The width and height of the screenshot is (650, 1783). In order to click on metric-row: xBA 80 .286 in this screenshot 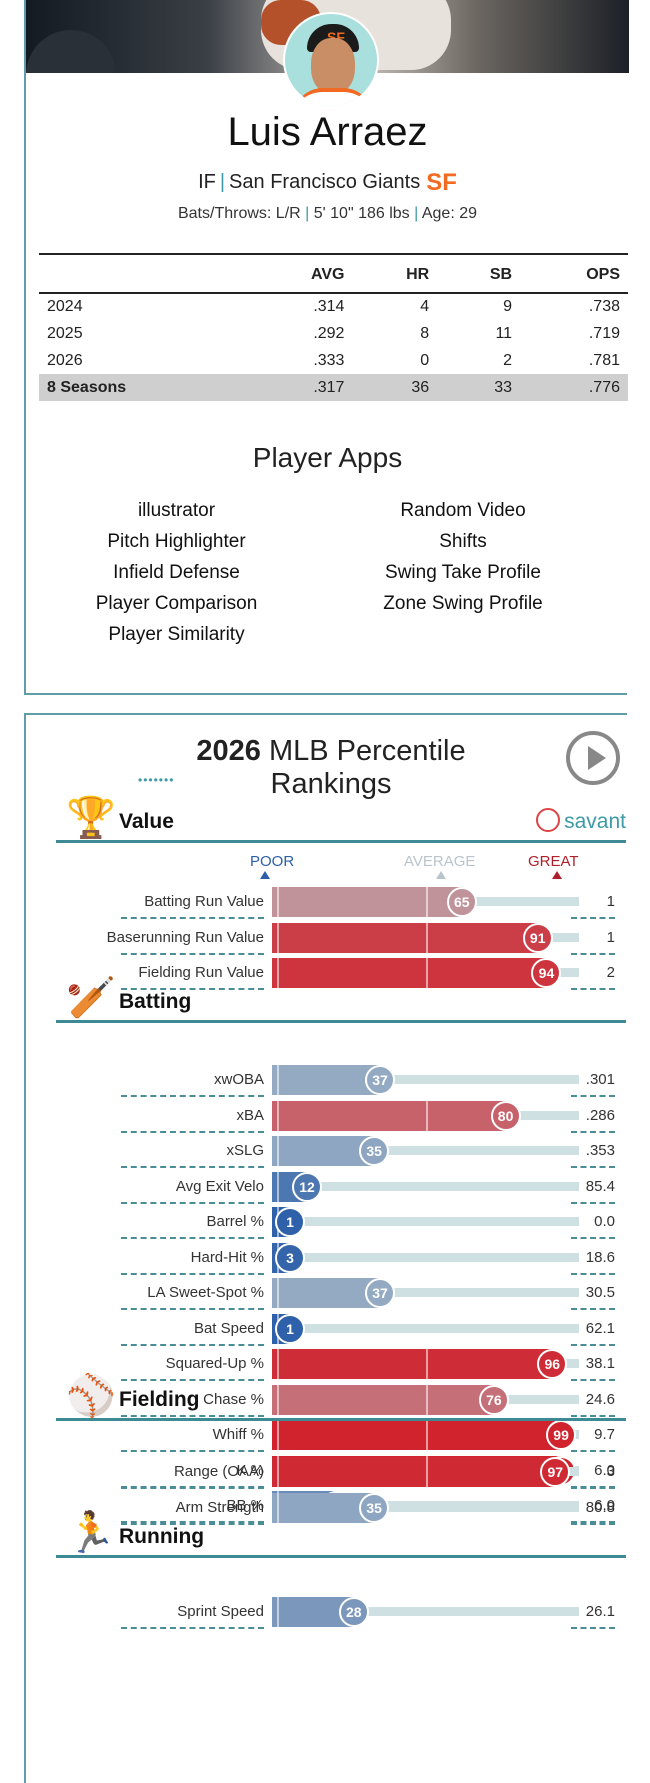, I will do `click(327, 1116)`.